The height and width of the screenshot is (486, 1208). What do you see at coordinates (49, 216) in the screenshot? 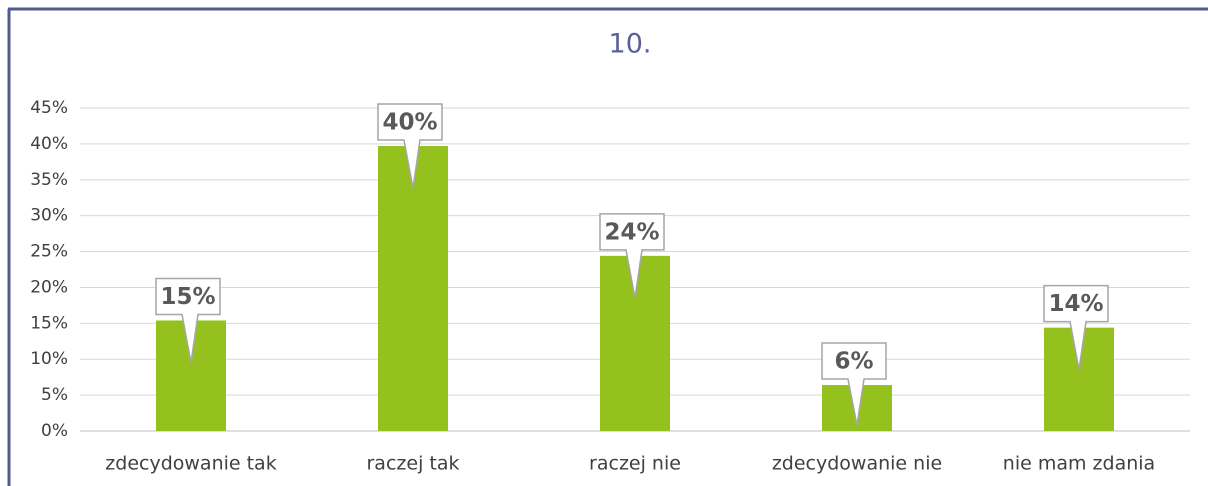
I see `y-tick-label: 30%` at bounding box center [49, 216].